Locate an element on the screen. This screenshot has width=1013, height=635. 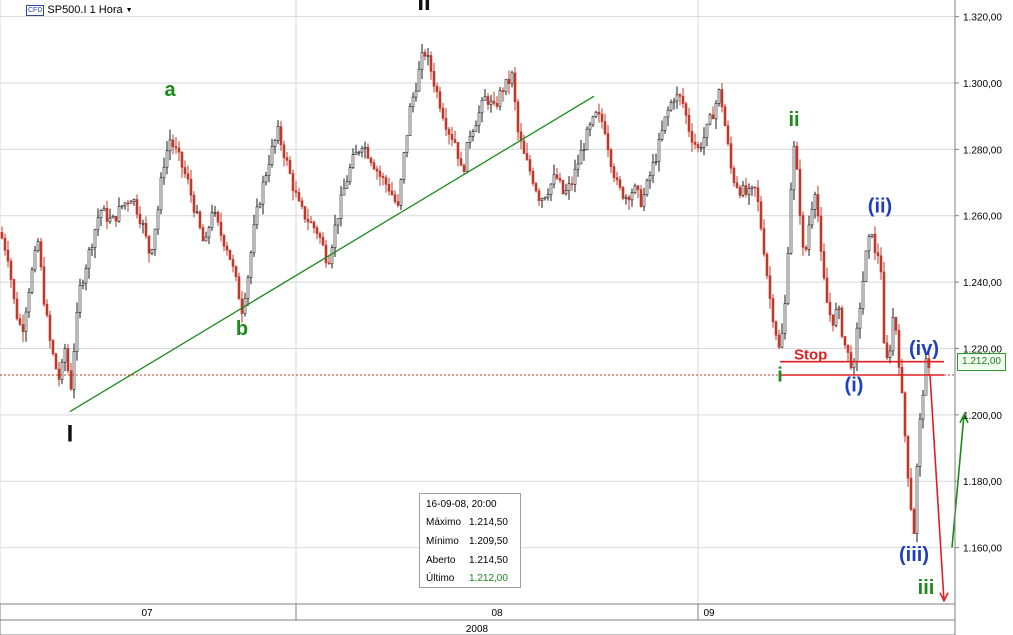
chart-header: CFD SP500.I 1 Hora ▼ is located at coordinates (79, 10).